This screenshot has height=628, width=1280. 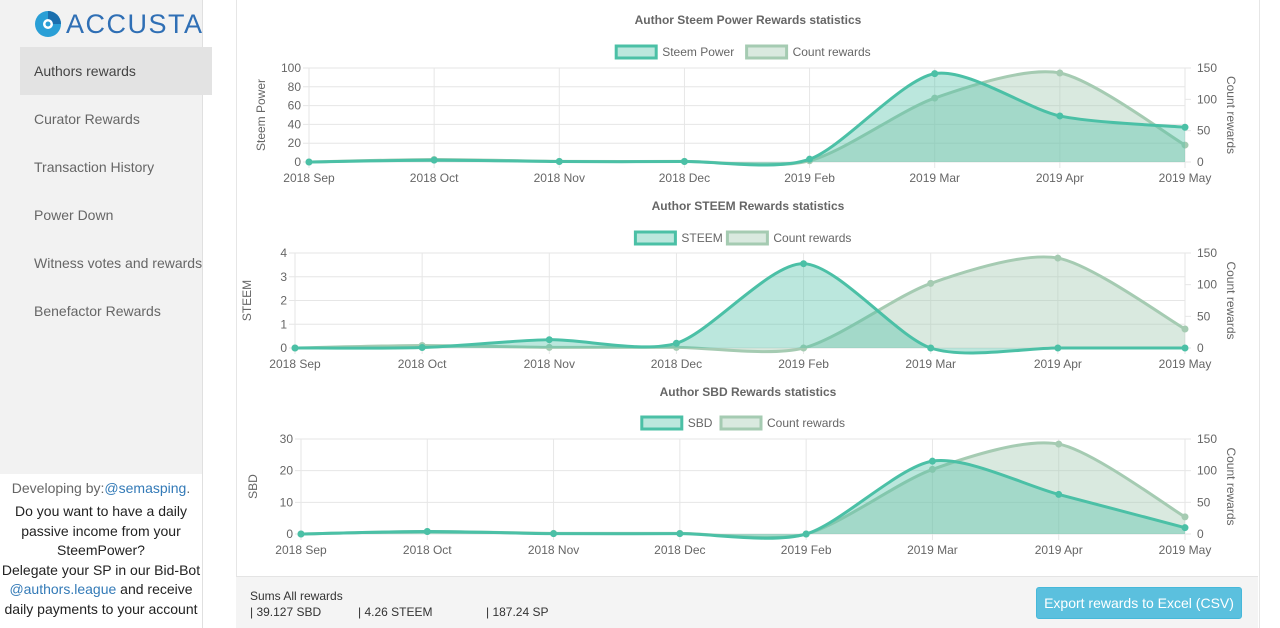 What do you see at coordinates (63, 589) in the screenshot?
I see `bid-bot-link: @authors.league` at bounding box center [63, 589].